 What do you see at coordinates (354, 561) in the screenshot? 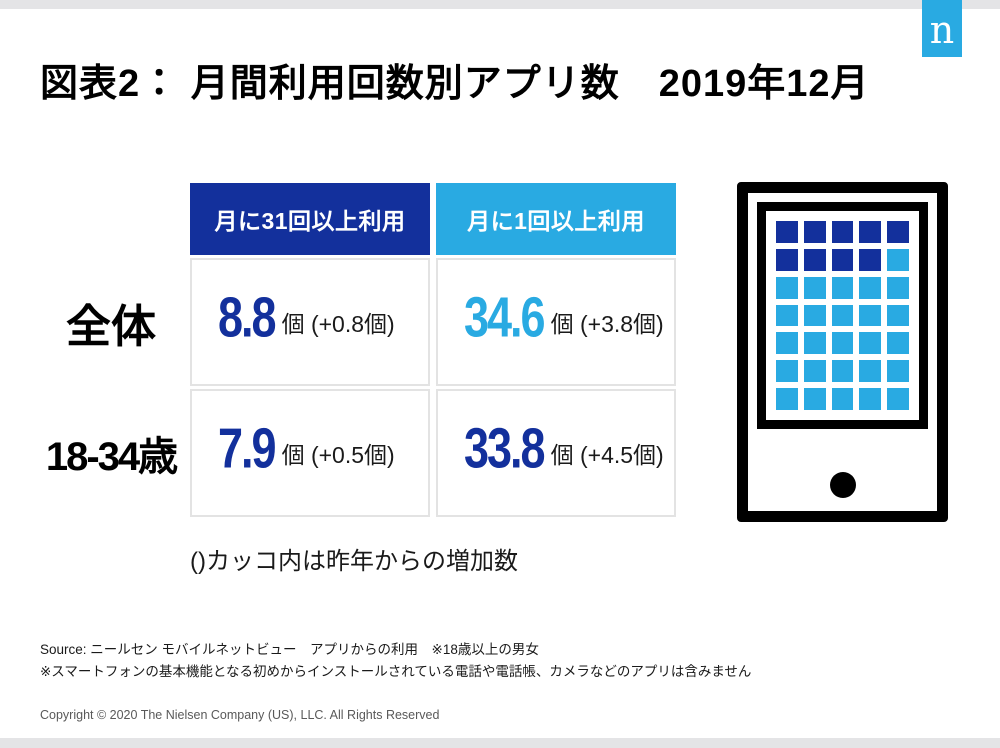
I see `table-note: ()カッコ内は昨年からの増加数` at bounding box center [354, 561].